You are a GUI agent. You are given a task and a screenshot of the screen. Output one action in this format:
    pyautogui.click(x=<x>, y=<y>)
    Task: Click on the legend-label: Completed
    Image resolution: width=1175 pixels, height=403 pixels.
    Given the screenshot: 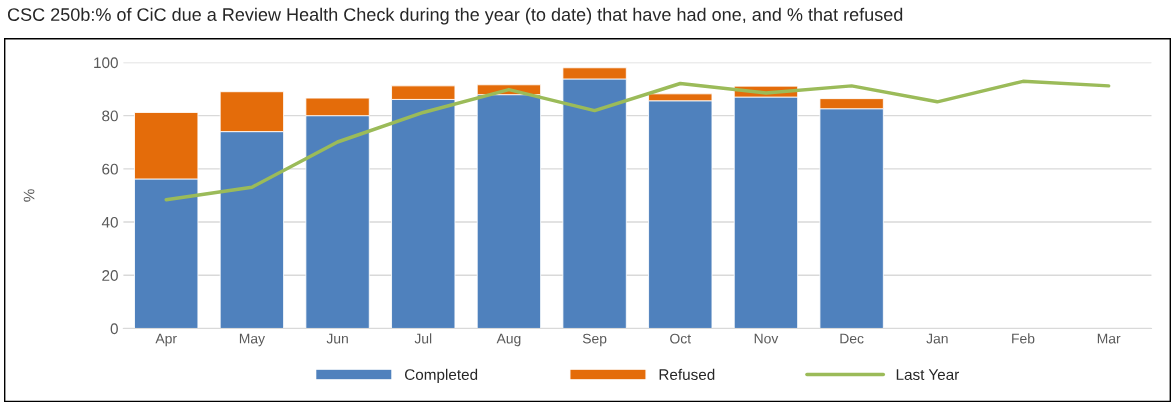 What is the action you would take?
    pyautogui.click(x=441, y=376)
    